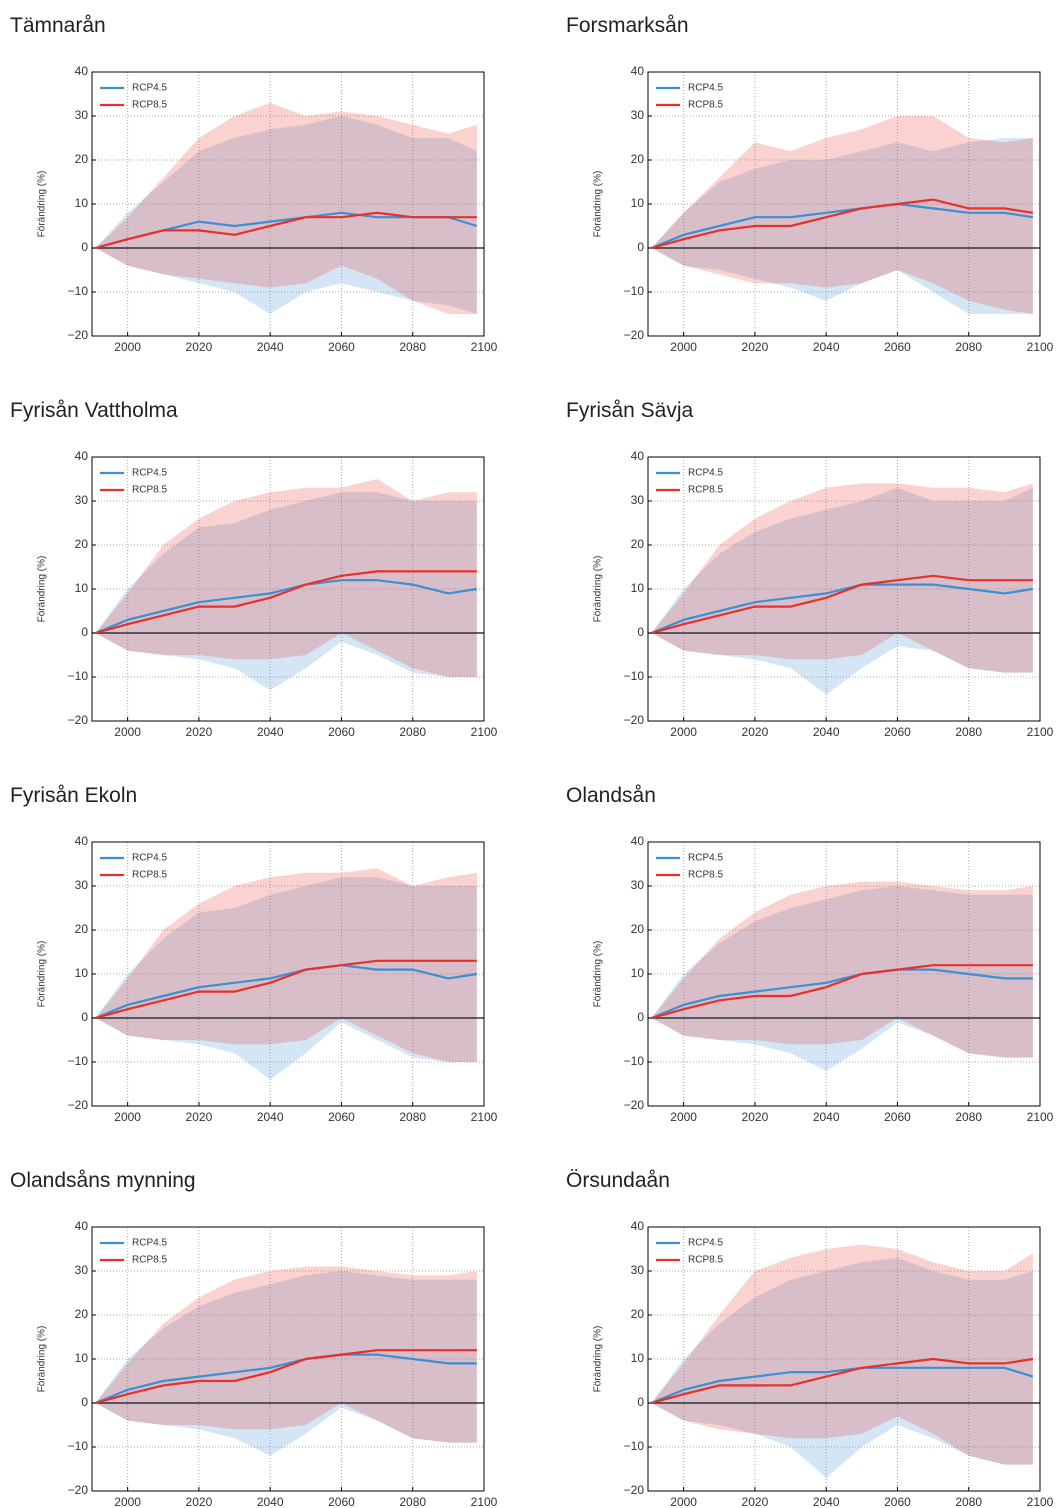 The image size is (1058, 1508). What do you see at coordinates (58, 25) in the screenshot?
I see `chart-title: Tämnarån` at bounding box center [58, 25].